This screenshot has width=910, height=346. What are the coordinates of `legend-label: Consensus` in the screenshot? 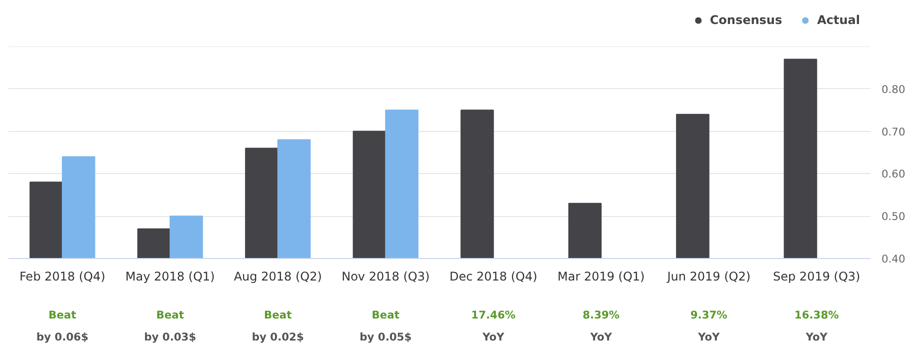 It's located at (746, 20).